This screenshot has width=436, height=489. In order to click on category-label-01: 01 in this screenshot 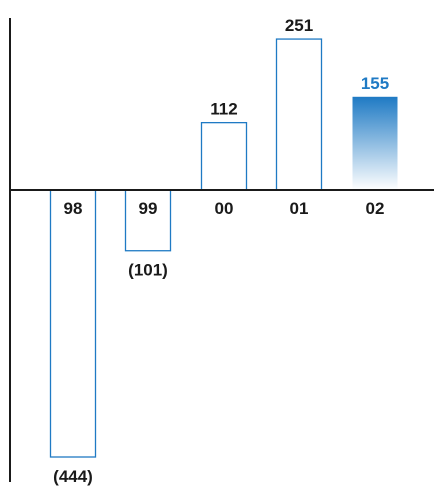, I will do `click(299, 208)`.